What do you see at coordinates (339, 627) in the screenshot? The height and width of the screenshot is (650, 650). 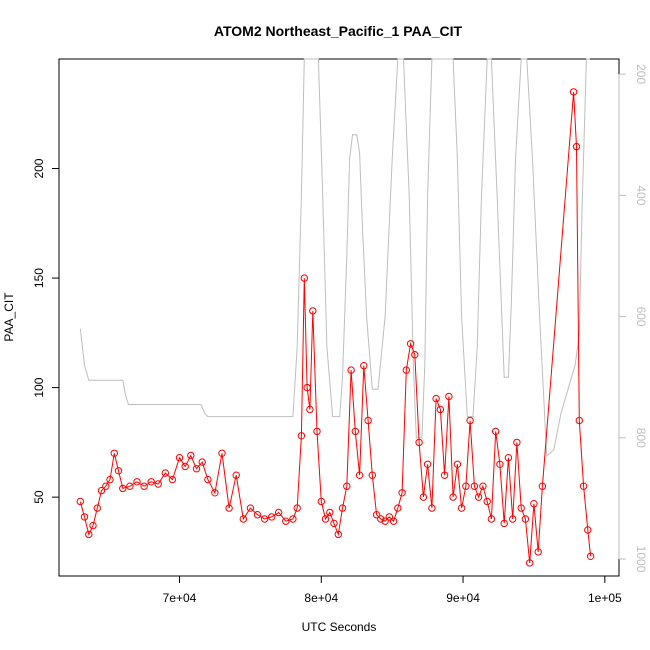 I see `x-axis-label: UTC Seconds` at bounding box center [339, 627].